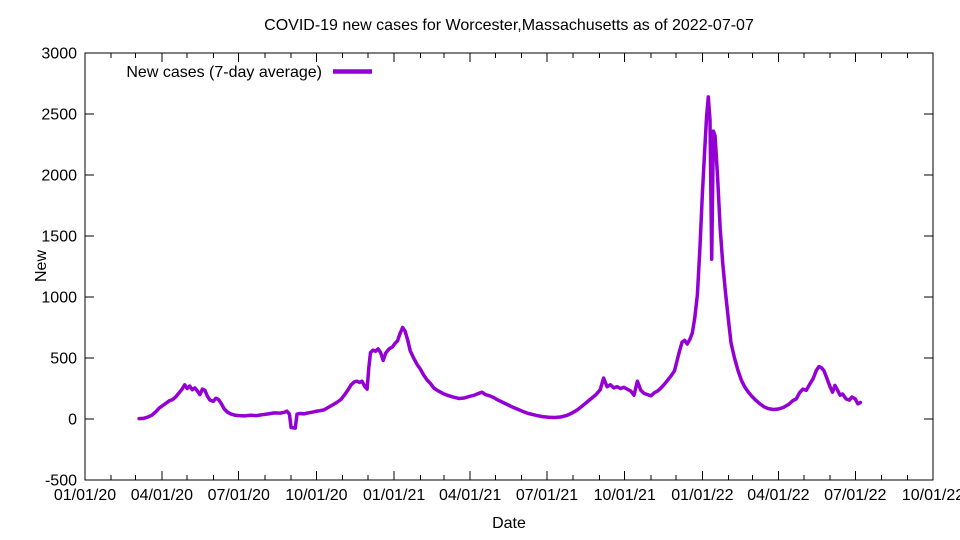 The width and height of the screenshot is (960, 540). Describe the element at coordinates (59, 298) in the screenshot. I see `y-tick-label: 1000` at that location.